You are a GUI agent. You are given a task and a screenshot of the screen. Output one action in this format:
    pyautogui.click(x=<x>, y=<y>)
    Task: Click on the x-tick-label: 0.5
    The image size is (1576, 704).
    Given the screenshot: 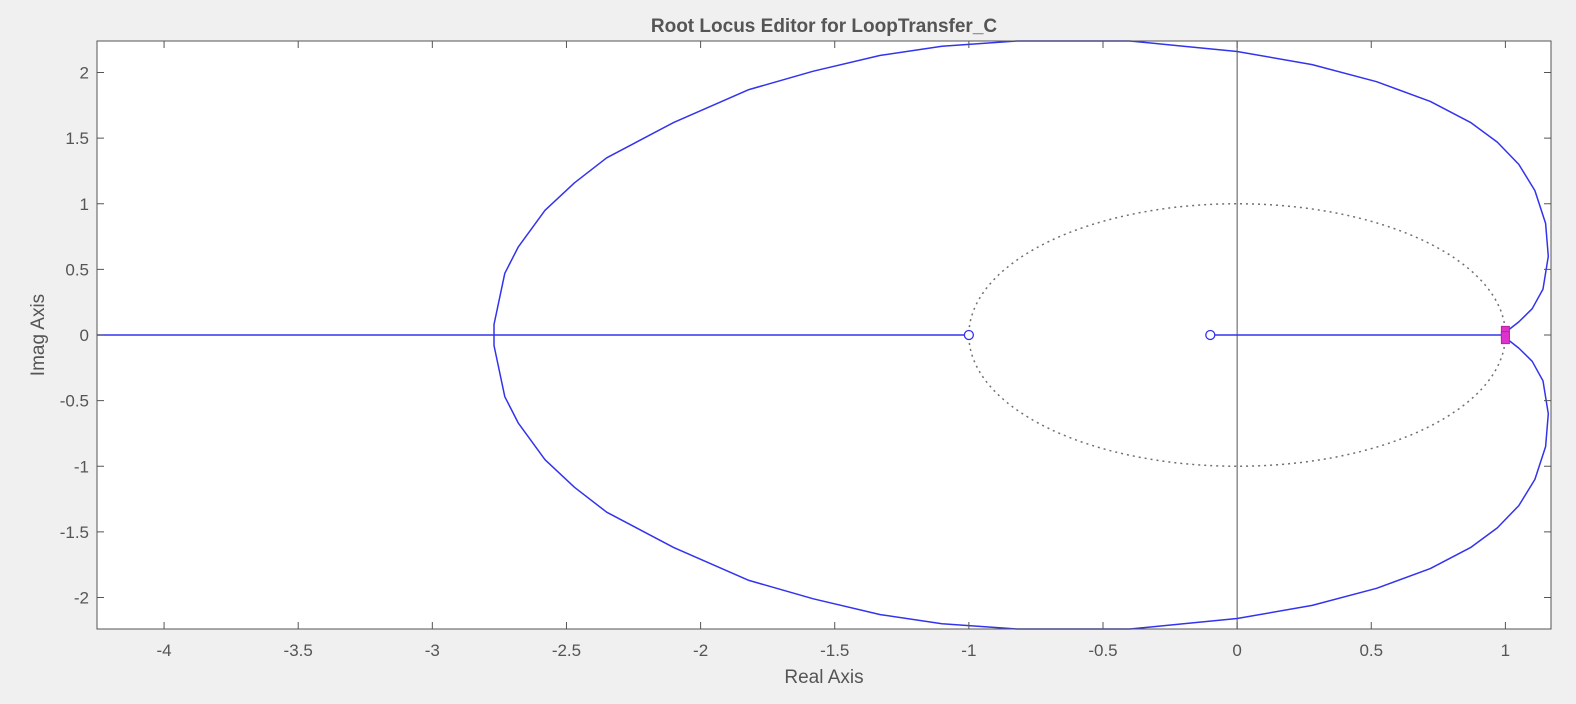 What is the action you would take?
    pyautogui.click(x=1371, y=650)
    